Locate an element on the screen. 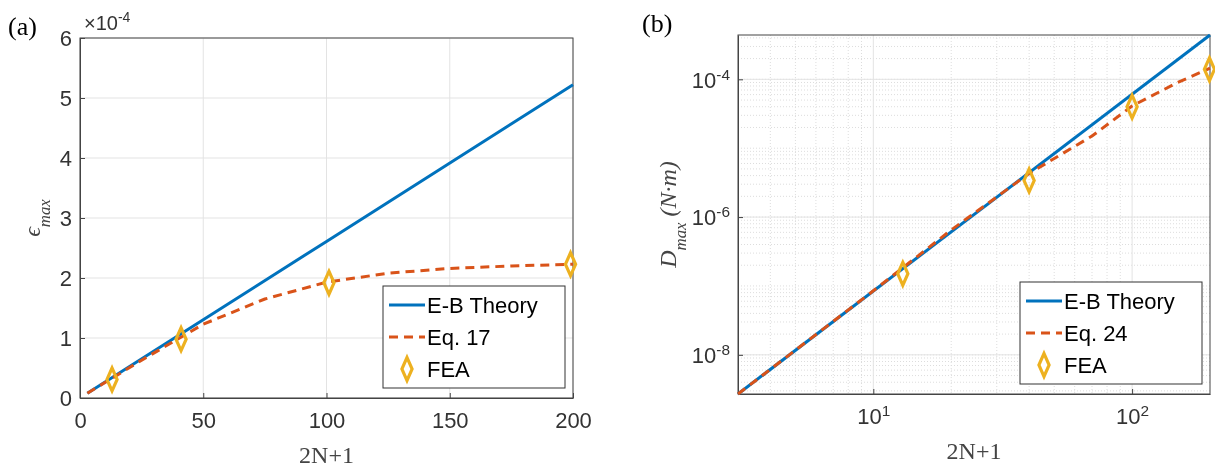 This screenshot has height=473, width=1215. chart-title: (b) is located at coordinates (657, 23).